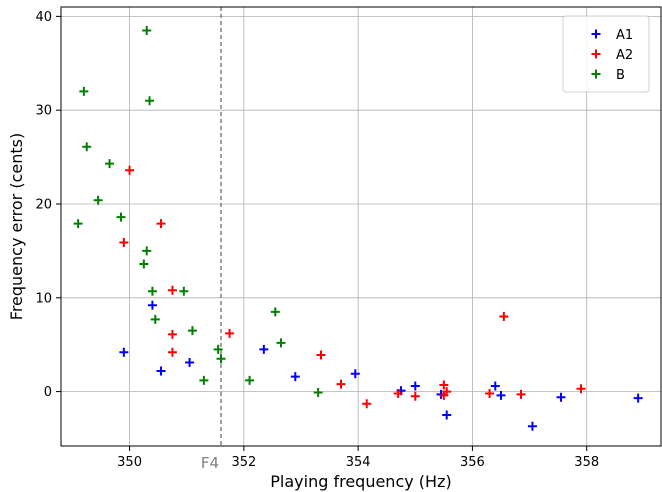 The width and height of the screenshot is (662, 492). What do you see at coordinates (129, 462) in the screenshot?
I see `x-tick-label: 350` at bounding box center [129, 462].